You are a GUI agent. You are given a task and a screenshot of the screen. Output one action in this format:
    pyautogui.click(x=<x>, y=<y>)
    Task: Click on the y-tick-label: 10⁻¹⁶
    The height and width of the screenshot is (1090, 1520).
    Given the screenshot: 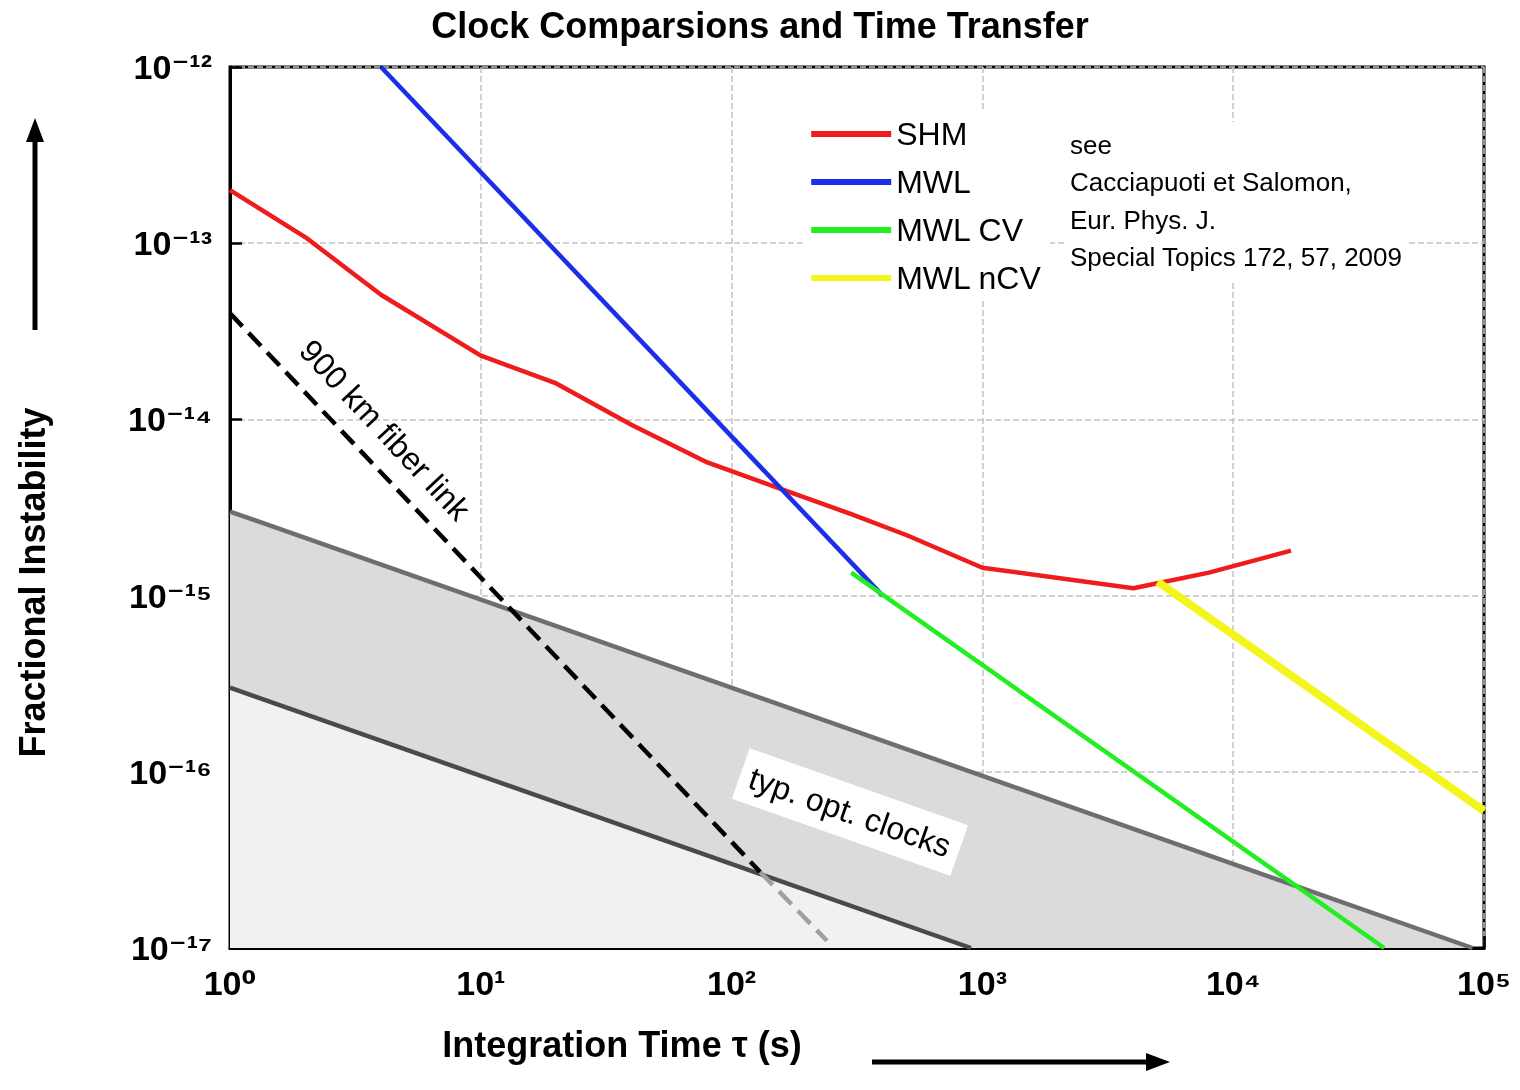 What is the action you would take?
    pyautogui.click(x=170, y=771)
    